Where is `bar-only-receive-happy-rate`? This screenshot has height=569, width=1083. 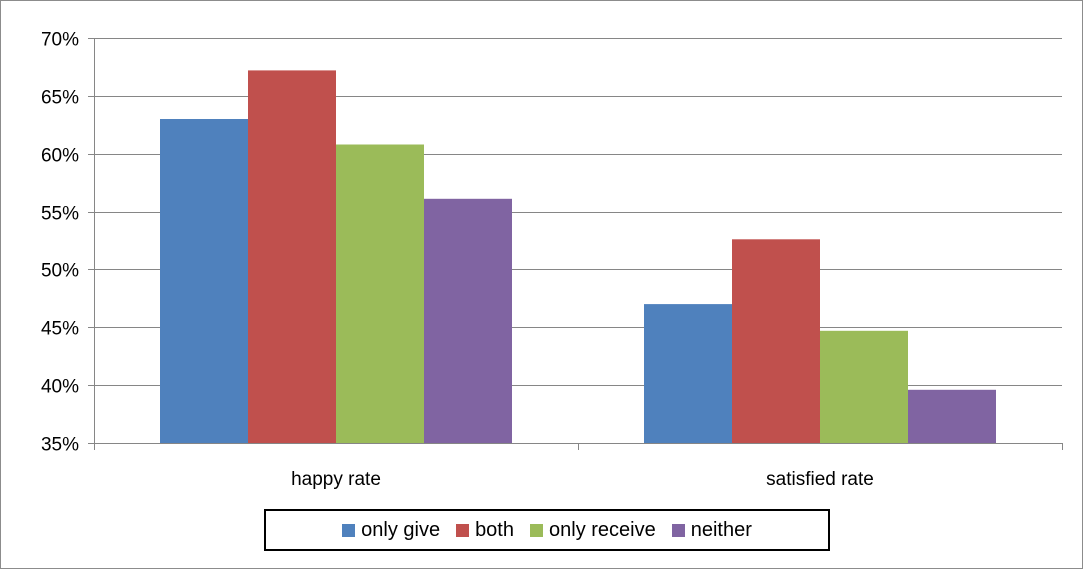 bar-only-receive-happy-rate is located at coordinates (380, 293).